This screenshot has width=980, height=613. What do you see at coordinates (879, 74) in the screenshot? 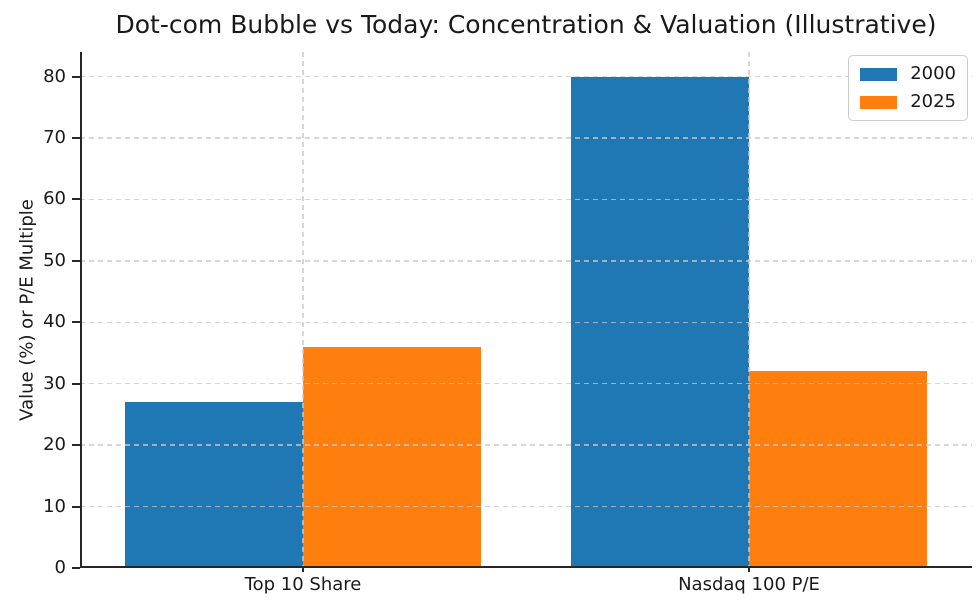
I see `legend-swatch-2000` at bounding box center [879, 74].